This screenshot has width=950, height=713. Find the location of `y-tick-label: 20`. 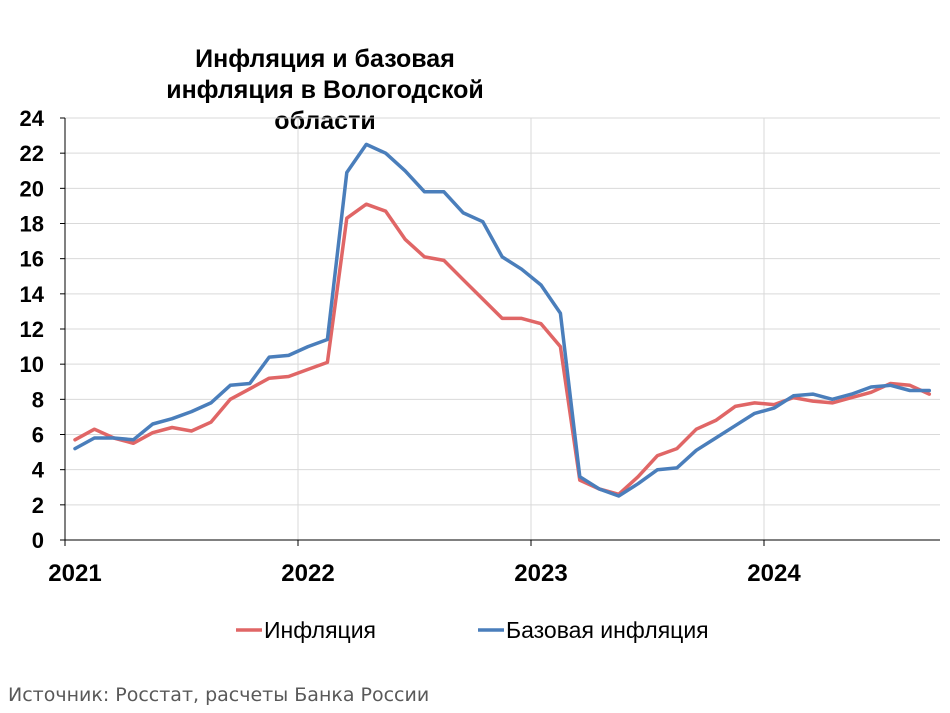

y-tick-label: 20 is located at coordinates (32, 188).